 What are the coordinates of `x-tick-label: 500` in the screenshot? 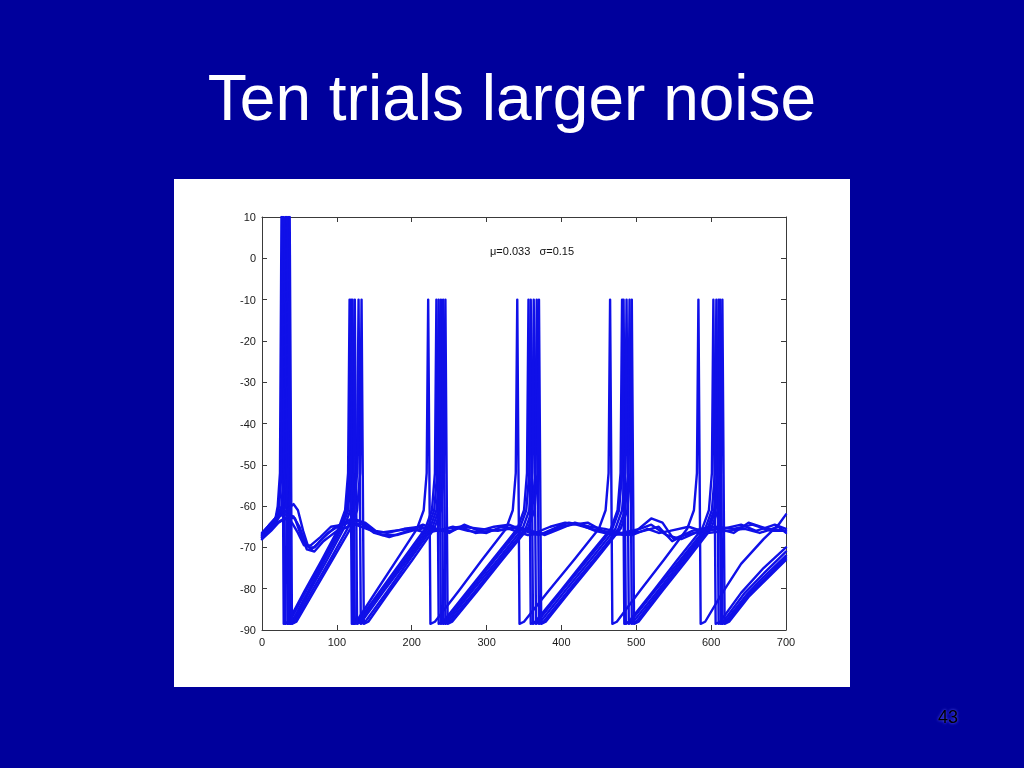 It's located at (636, 641).